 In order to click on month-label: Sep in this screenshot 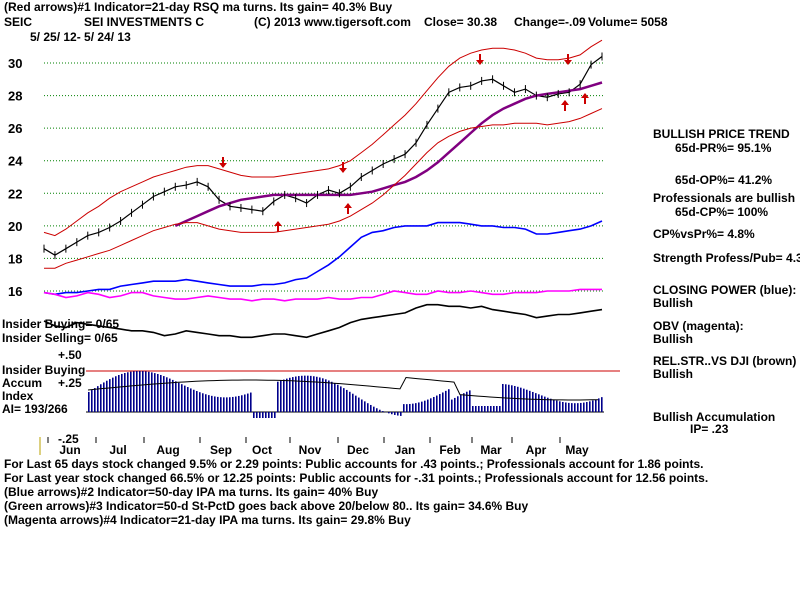, I will do `click(221, 450)`.